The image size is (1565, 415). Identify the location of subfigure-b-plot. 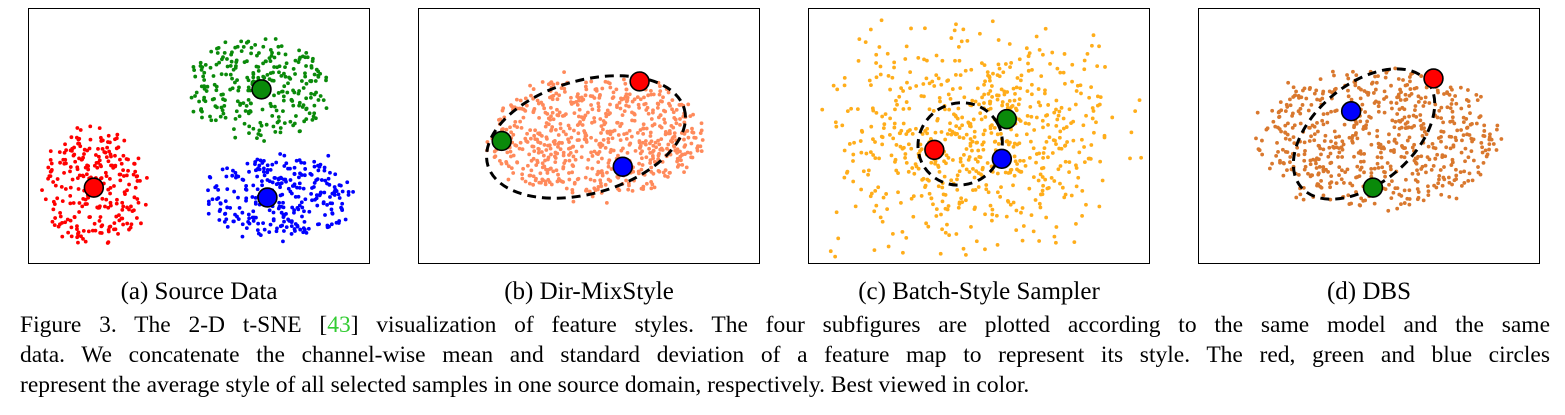
(589, 136).